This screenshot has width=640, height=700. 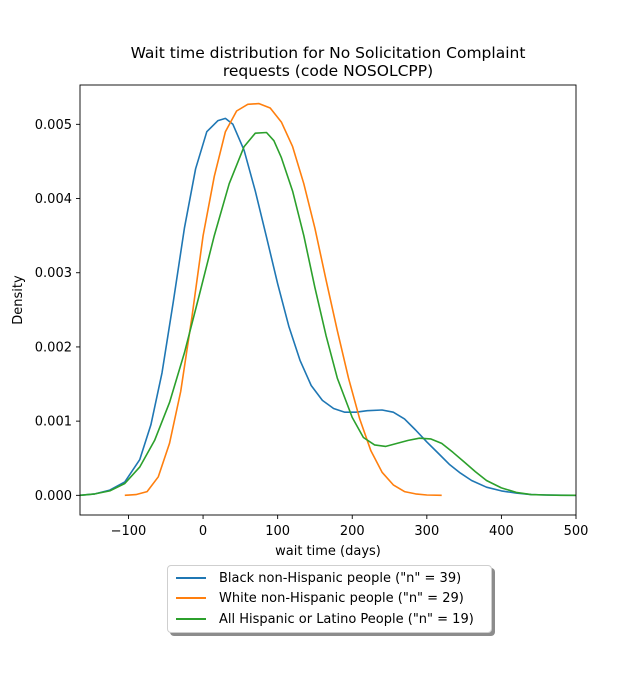 What do you see at coordinates (576, 531) in the screenshot?
I see `x-tick-label: 500` at bounding box center [576, 531].